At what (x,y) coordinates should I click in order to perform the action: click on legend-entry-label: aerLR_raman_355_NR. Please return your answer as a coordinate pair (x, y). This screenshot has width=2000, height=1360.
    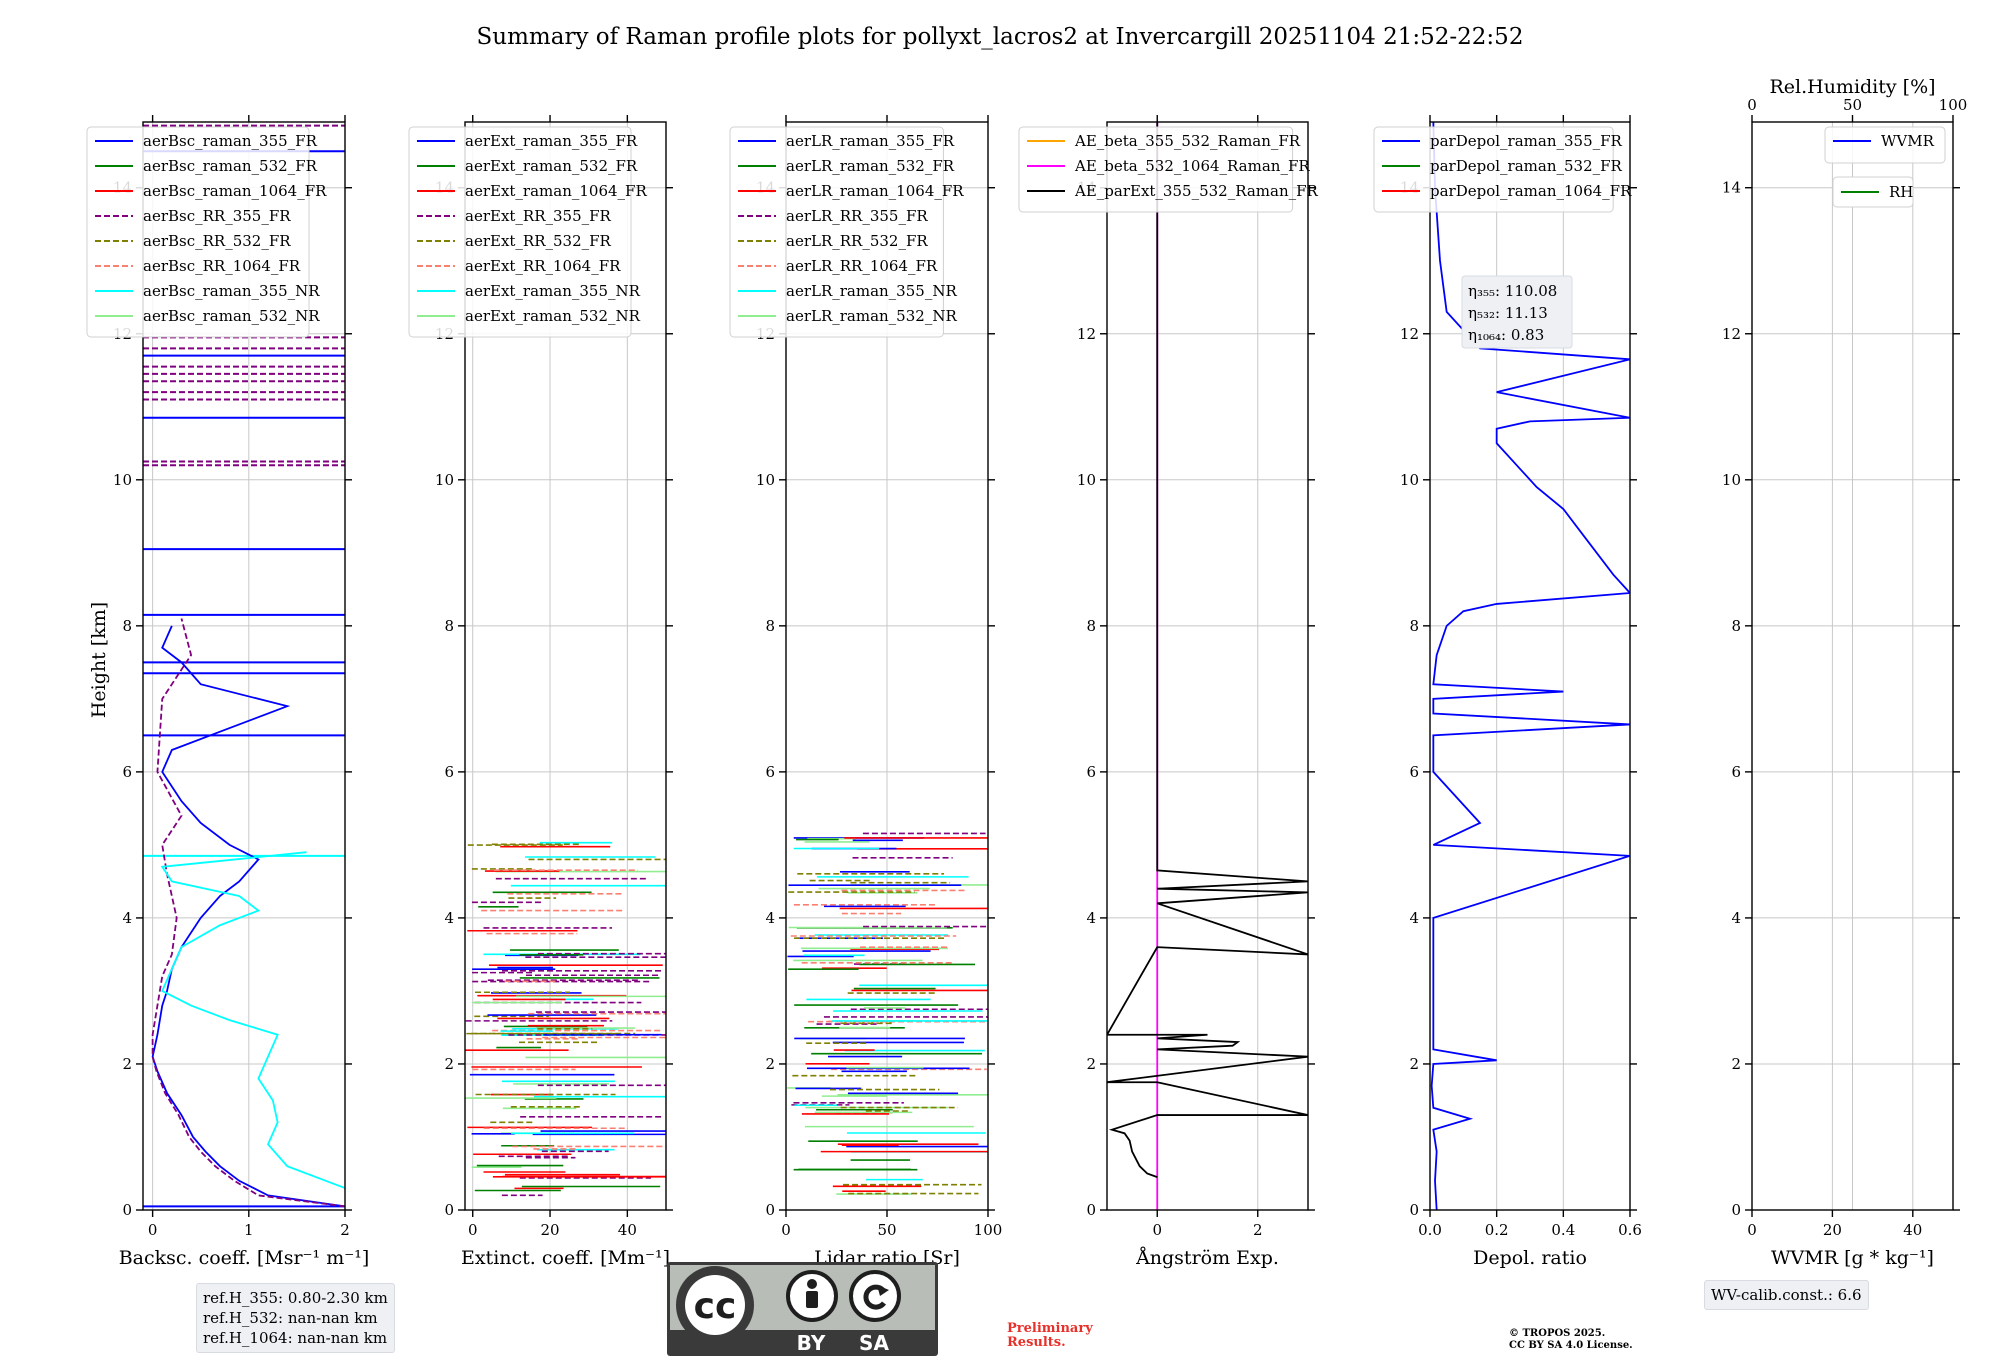
    Looking at the image, I should click on (871, 291).